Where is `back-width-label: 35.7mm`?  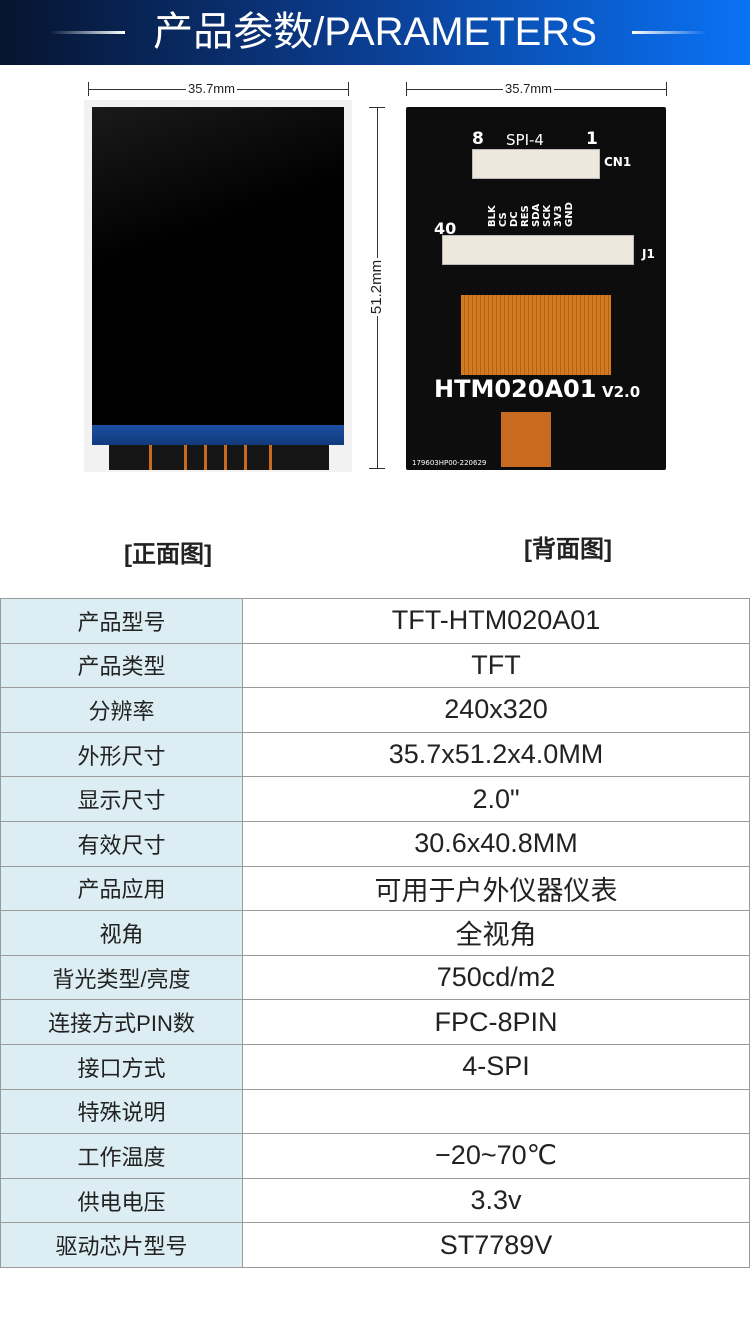
back-width-label: 35.7mm is located at coordinates (528, 88).